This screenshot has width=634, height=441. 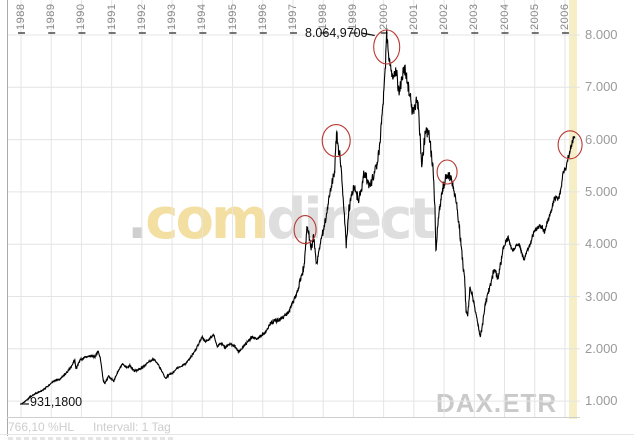 What do you see at coordinates (601, 244) in the screenshot?
I see `y-tick-4.000: 4.000` at bounding box center [601, 244].